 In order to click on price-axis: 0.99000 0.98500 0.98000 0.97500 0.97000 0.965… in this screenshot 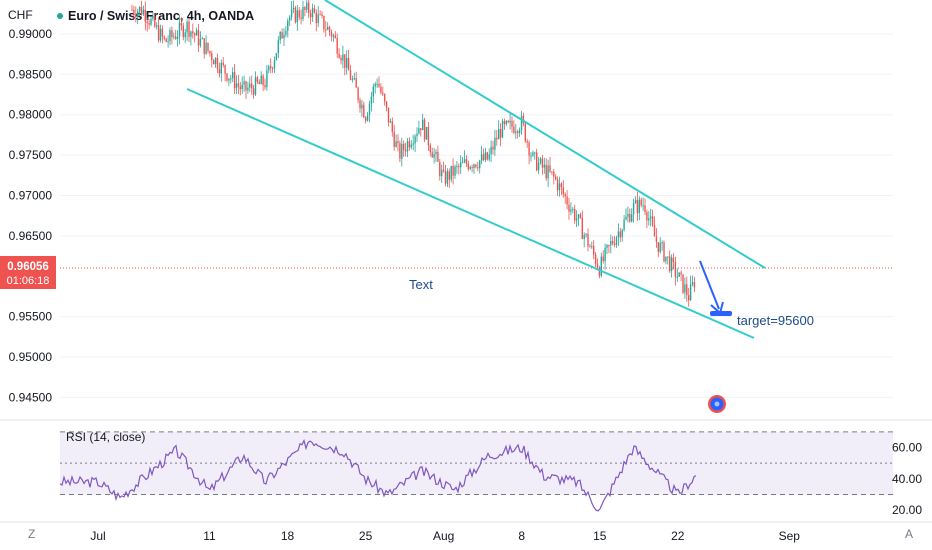, I will do `click(31, 215)`.